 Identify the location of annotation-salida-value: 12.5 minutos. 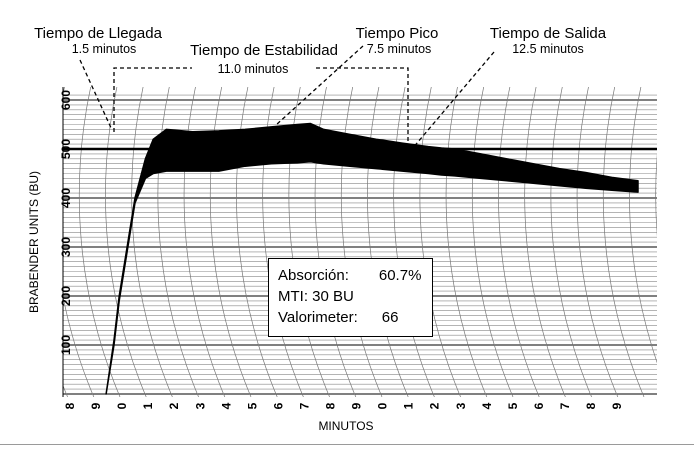
(548, 49).